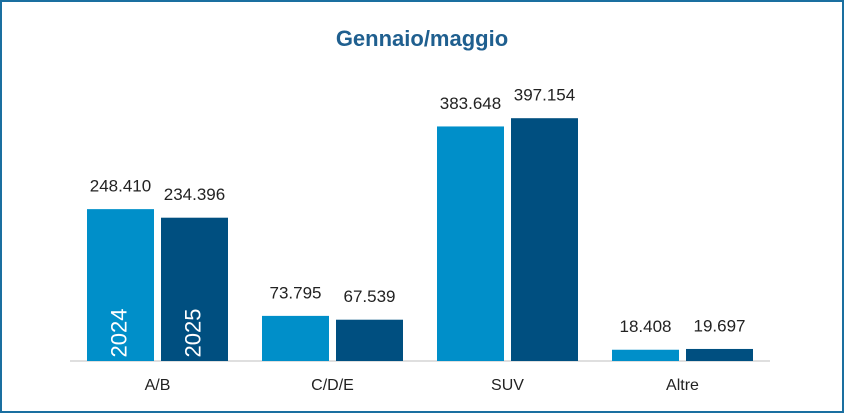 This screenshot has width=844, height=413. I want to click on legend-label: 2025, so click(192, 333).